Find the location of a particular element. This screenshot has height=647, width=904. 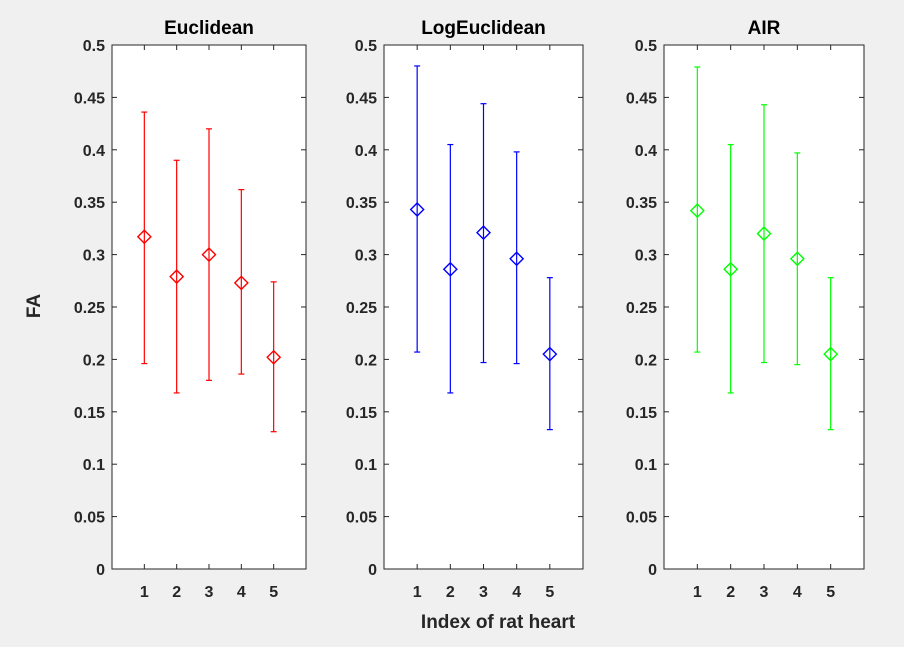

x-axis-label: Index of rat heart is located at coordinates (498, 622).